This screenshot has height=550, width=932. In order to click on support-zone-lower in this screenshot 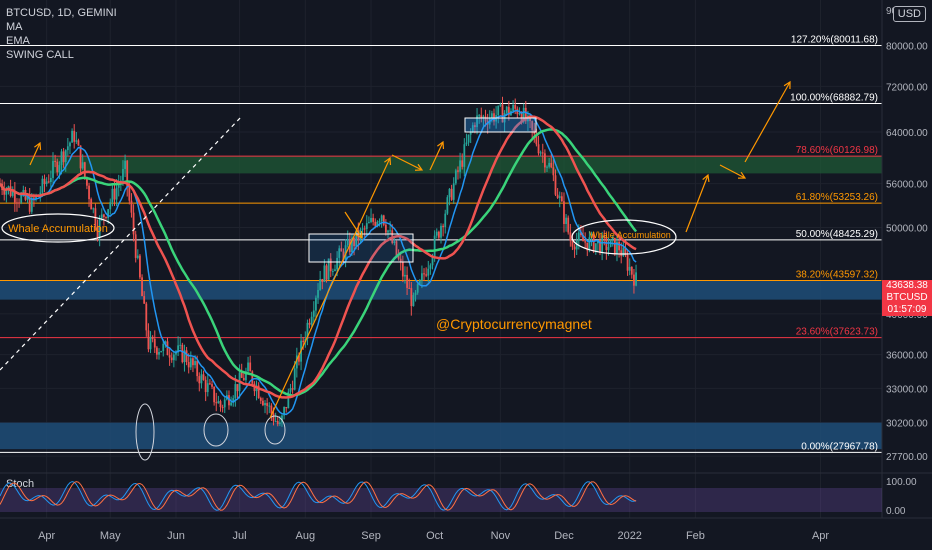, I will do `click(441, 436)`.